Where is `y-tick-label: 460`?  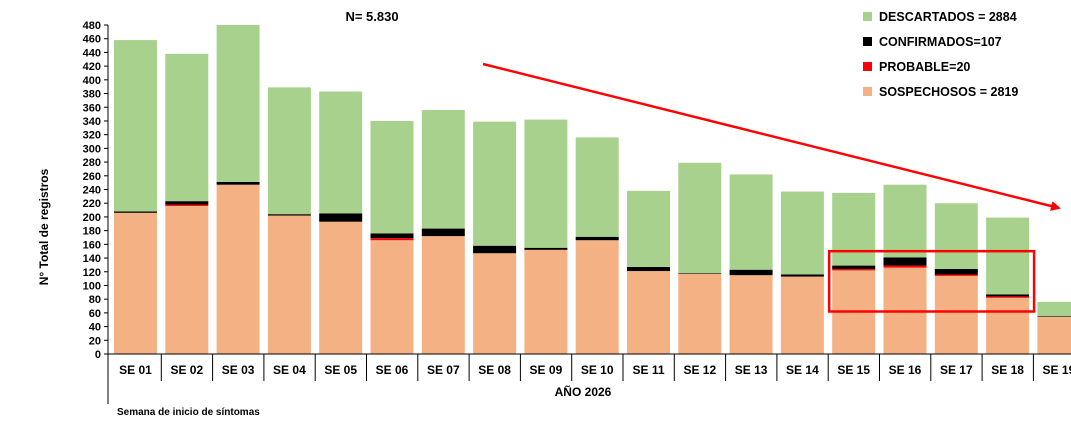 y-tick-label: 460 is located at coordinates (92, 40).